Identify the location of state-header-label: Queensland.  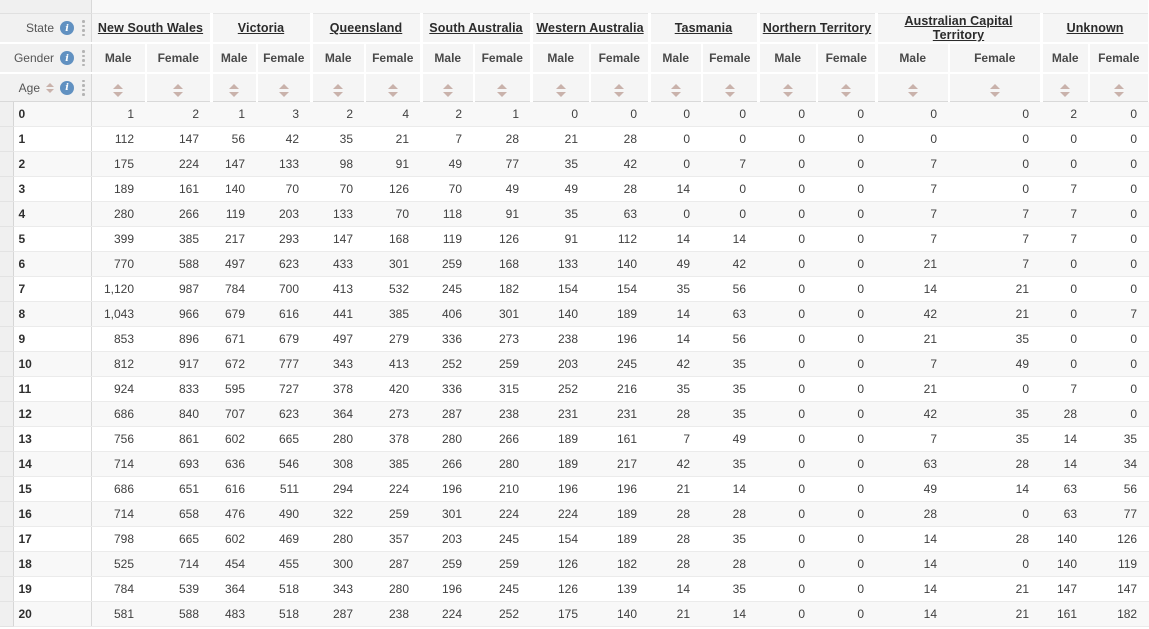
(366, 28).